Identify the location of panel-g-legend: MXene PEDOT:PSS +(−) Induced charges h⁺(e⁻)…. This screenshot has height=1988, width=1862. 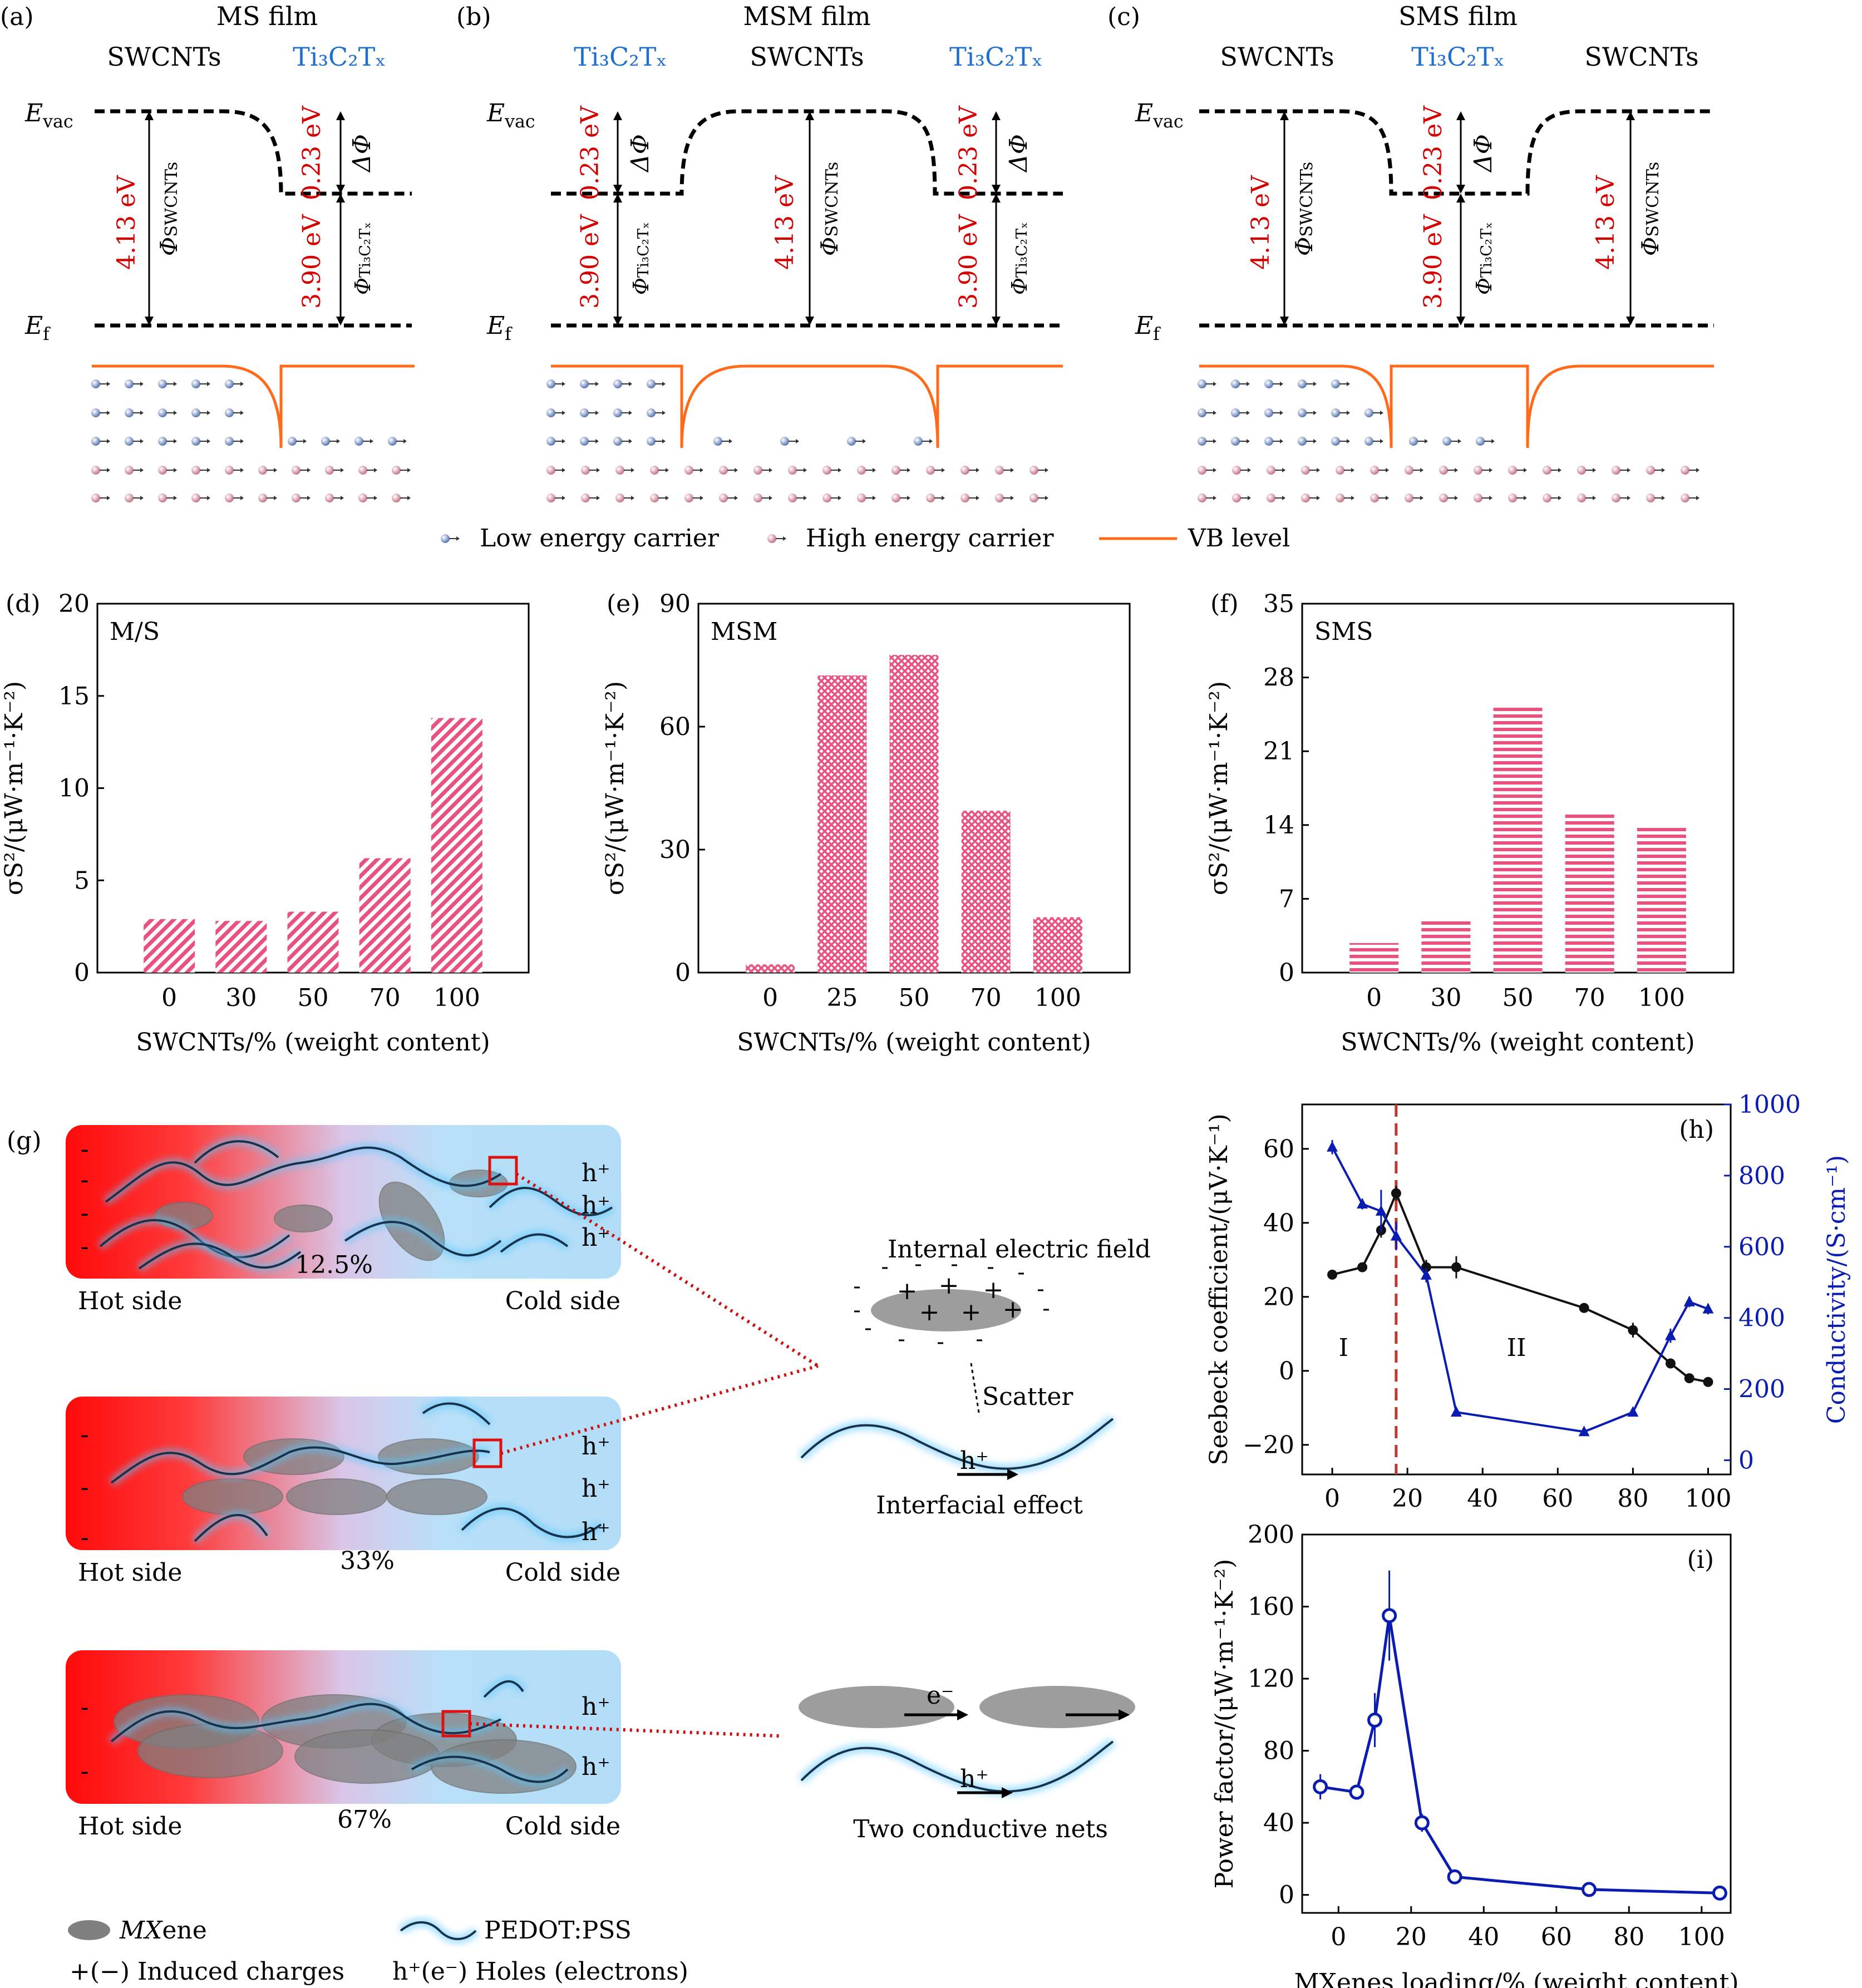
(378, 1951).